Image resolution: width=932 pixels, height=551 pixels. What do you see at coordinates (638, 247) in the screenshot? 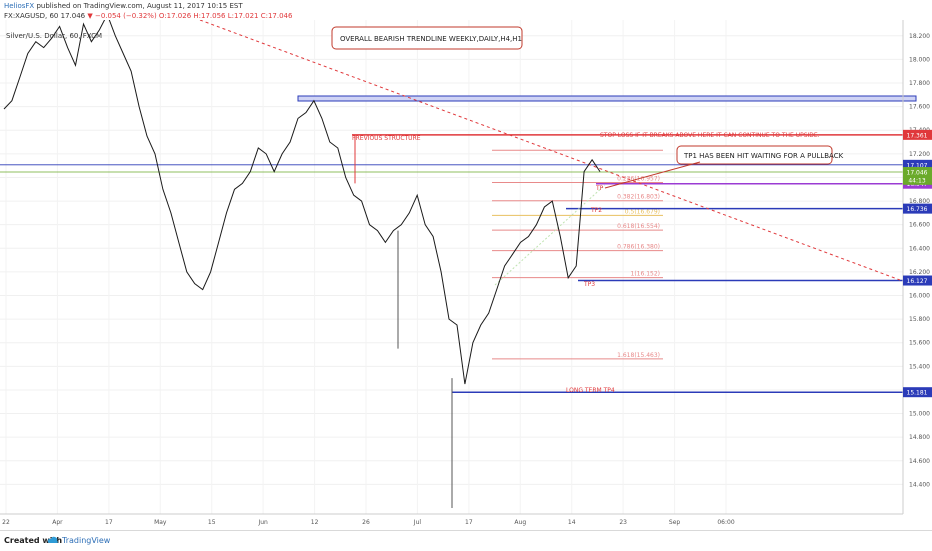
I see `fib-label: 0.786(16.380)` at bounding box center [638, 247].